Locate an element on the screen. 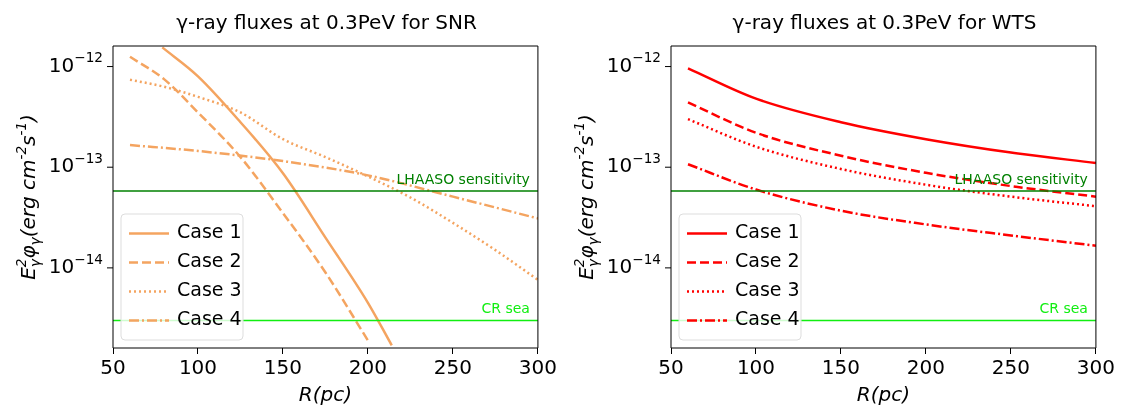 The height and width of the screenshot is (416, 1126). chart-title: γ-ray fluxes at 0.3PeV for WTS is located at coordinates (884, 22).